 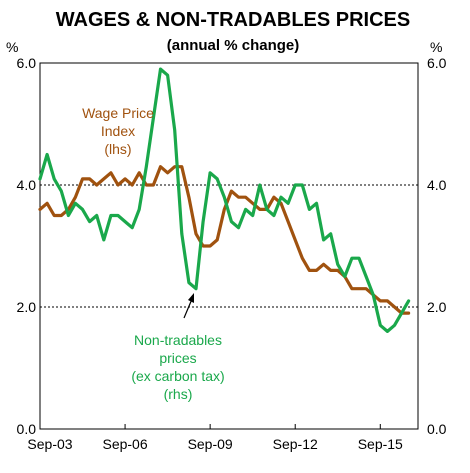 I want to click on y-tick-right-2: 4.0, so click(x=437, y=185).